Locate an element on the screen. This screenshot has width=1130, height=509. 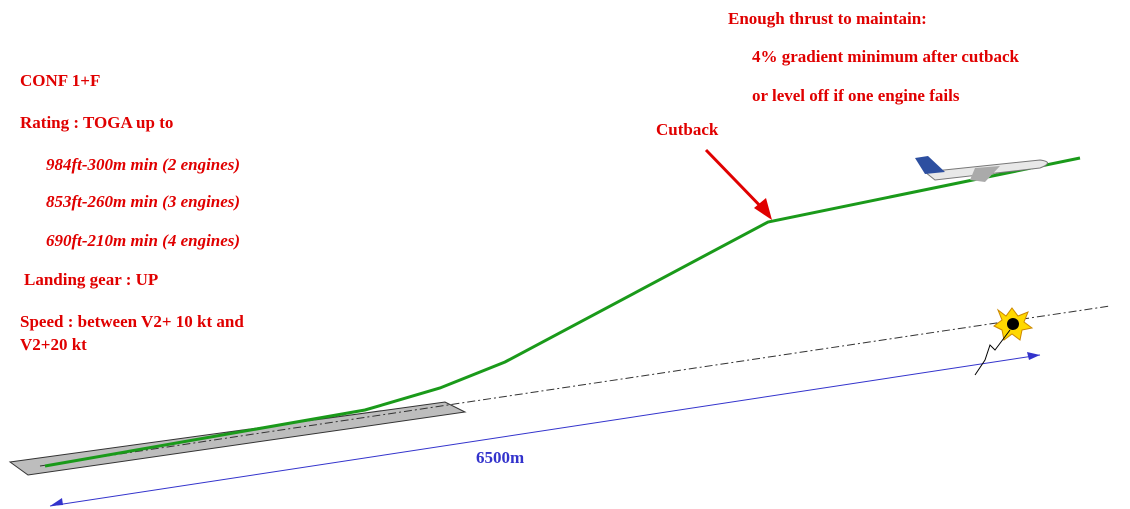
label: Cutback is located at coordinates (687, 129).